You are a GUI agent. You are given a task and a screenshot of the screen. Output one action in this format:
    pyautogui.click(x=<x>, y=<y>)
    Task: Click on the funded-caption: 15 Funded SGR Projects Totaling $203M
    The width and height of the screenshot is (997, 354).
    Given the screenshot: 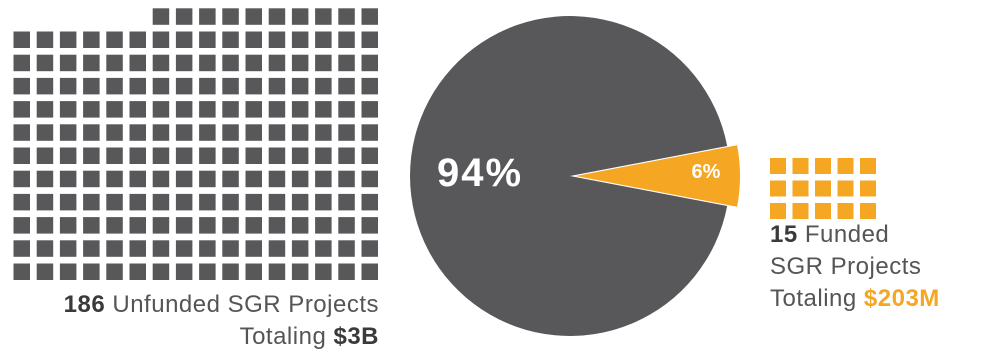 What is the action you would take?
    pyautogui.click(x=855, y=267)
    